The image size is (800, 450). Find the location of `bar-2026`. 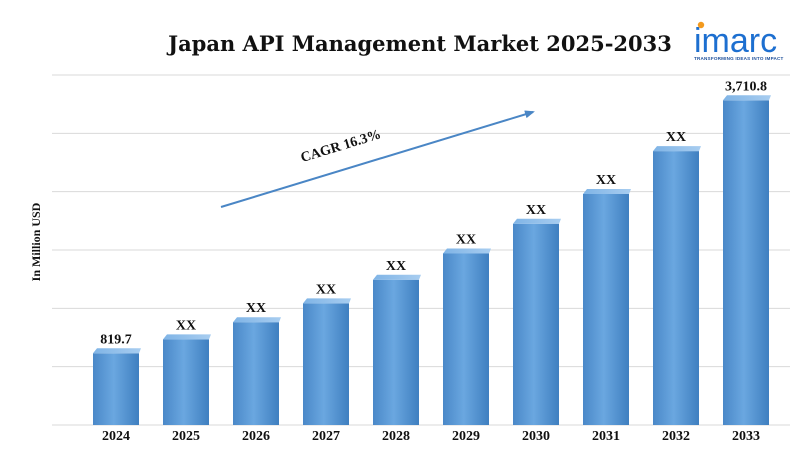

bar-2026 is located at coordinates (257, 371).